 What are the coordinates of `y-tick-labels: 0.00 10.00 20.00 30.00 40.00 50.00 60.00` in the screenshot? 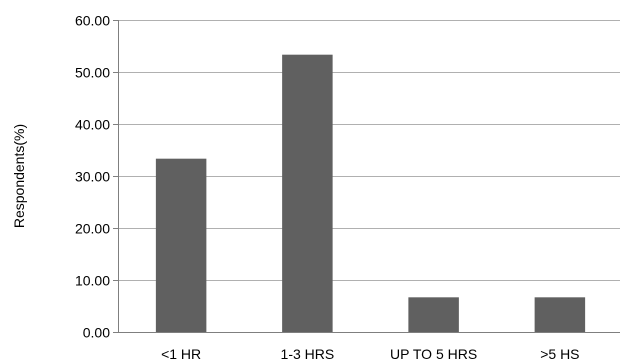 It's located at (92, 177).